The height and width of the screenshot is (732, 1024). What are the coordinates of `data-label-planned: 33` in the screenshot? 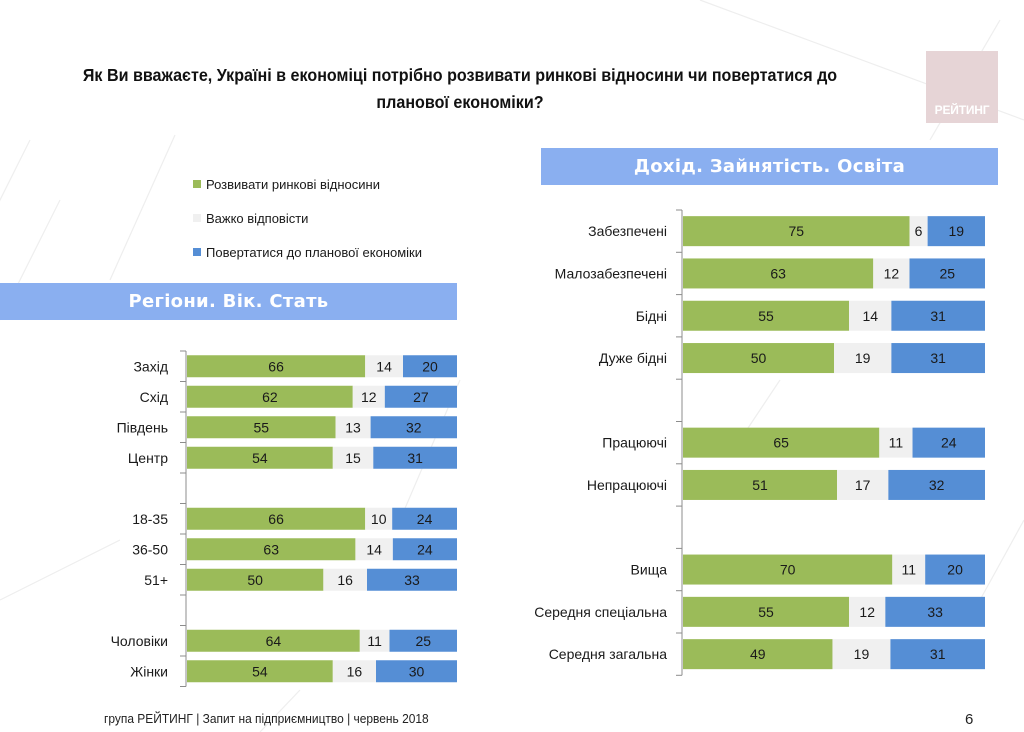 It's located at (412, 580).